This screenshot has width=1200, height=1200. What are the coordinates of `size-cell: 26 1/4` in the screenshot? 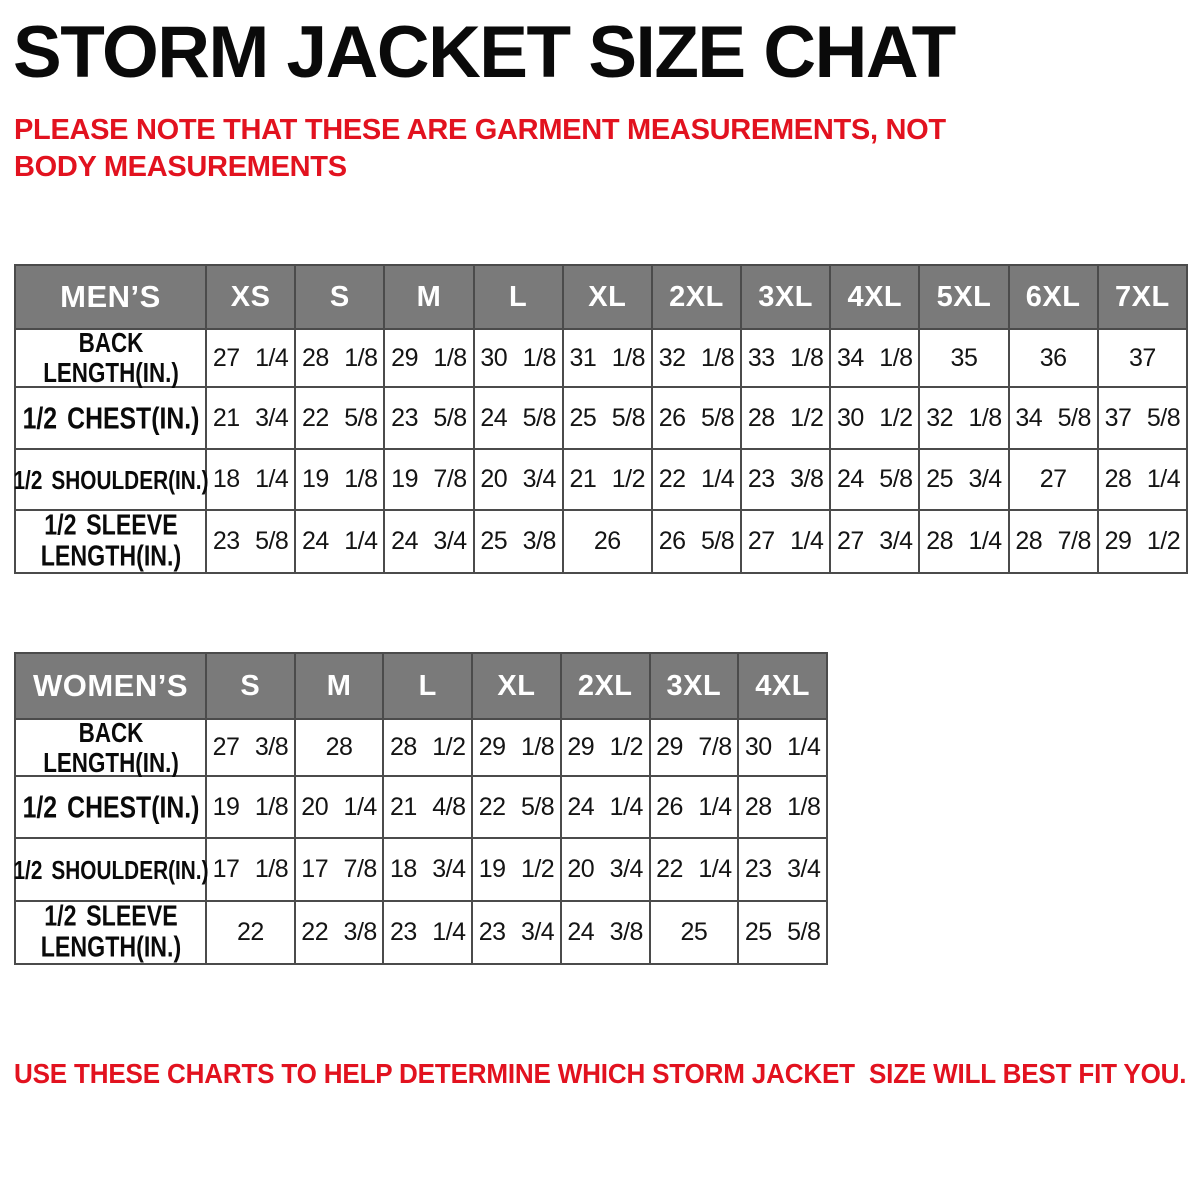 It's located at (694, 807).